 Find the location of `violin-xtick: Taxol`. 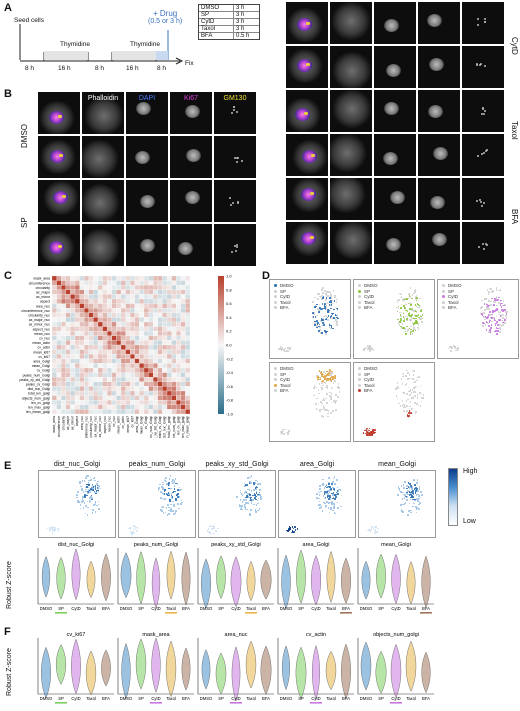

violin-xtick: Taxol is located at coordinates (411, 608).